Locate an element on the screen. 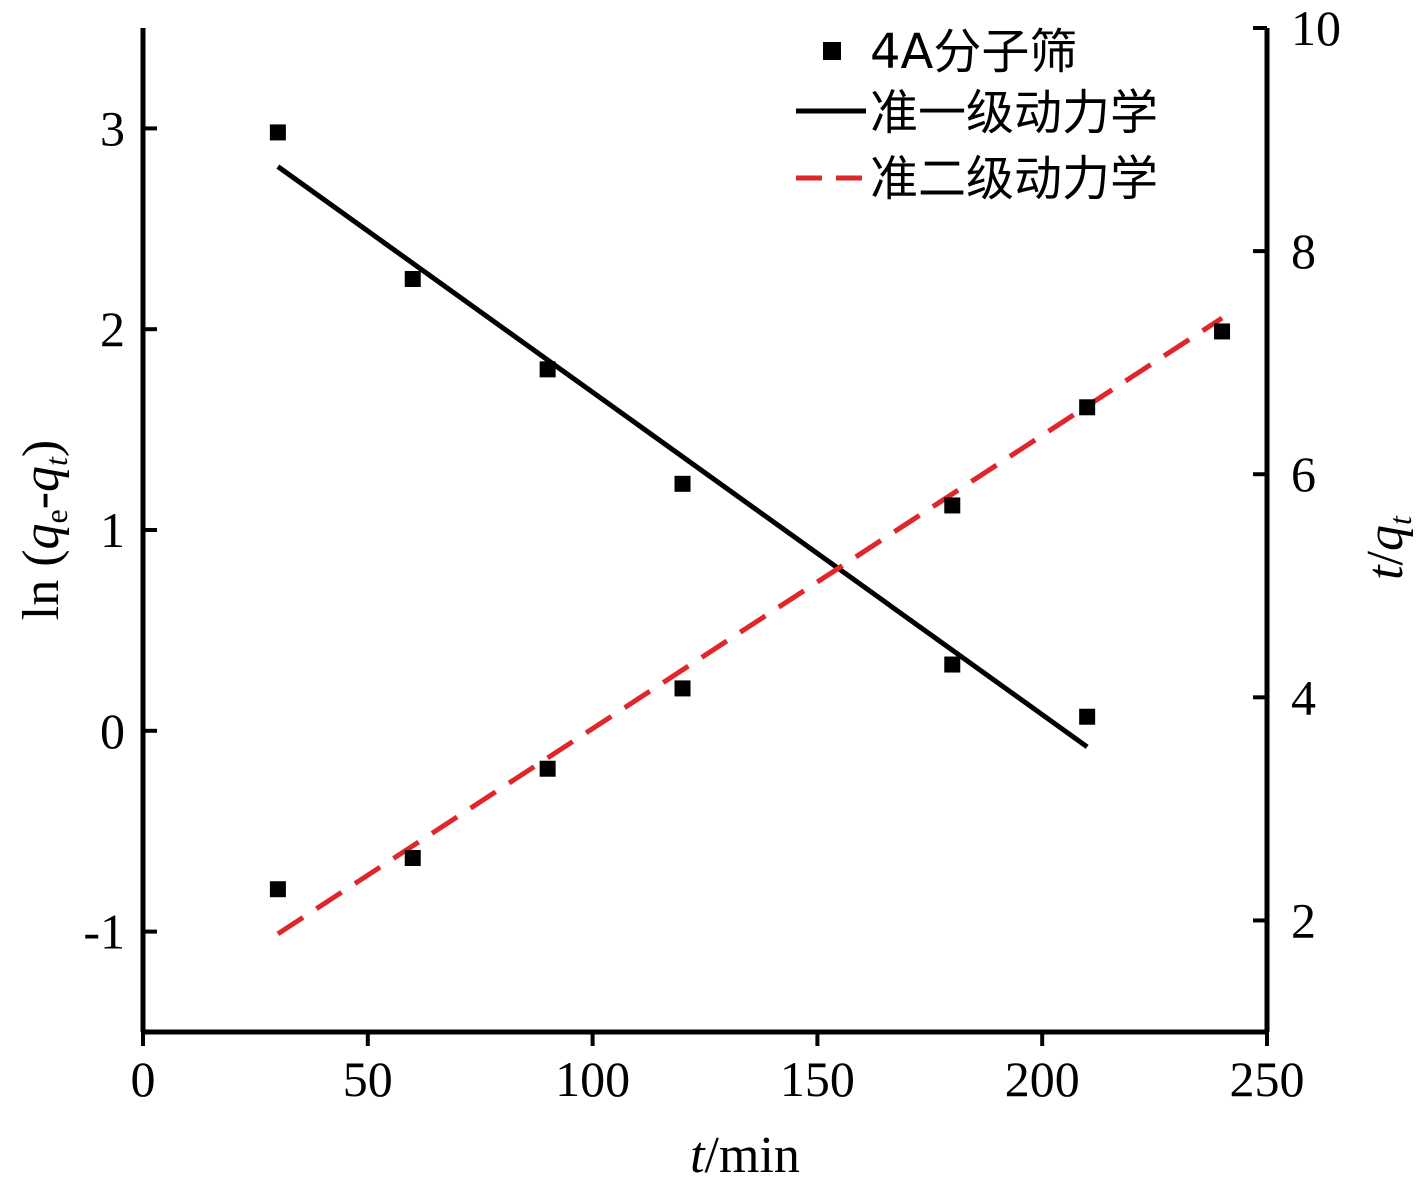  left-y-axis-ticks: -1 0 1 2 3 is located at coordinates (120, 530).